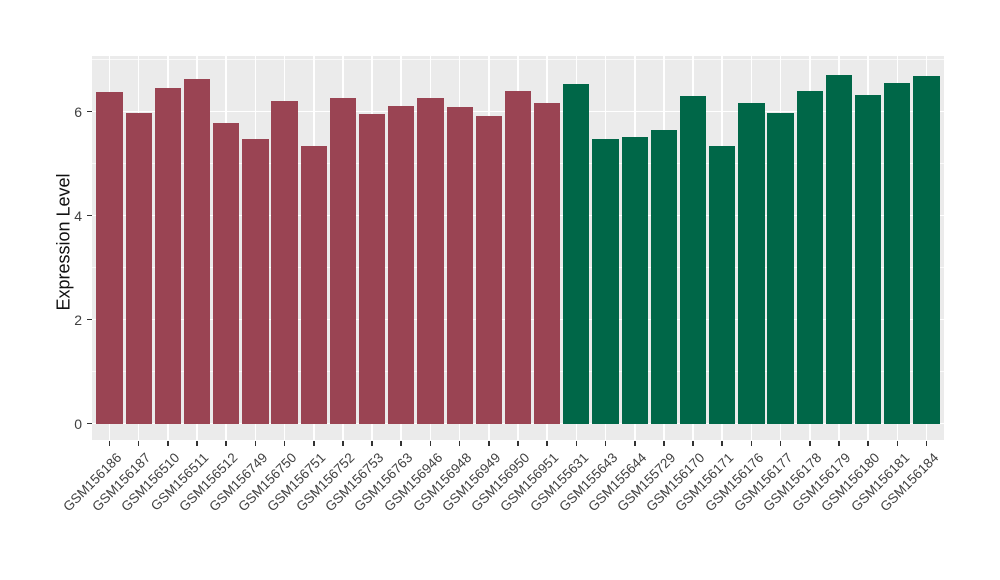  Describe the element at coordinates (255, 281) in the screenshot. I see `bar-GSM156749` at that location.